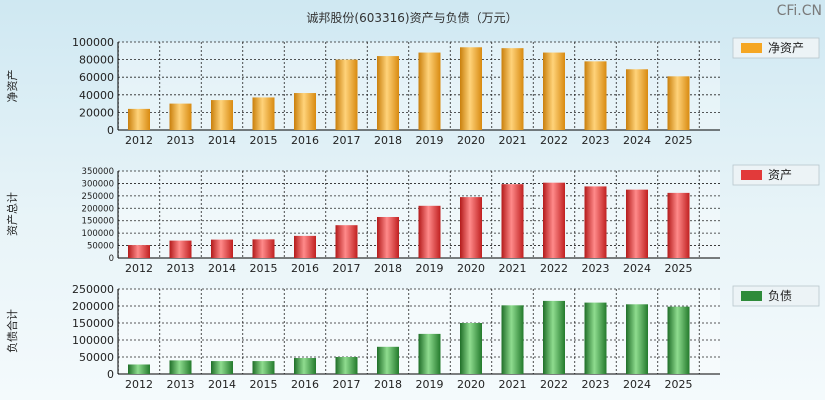 The image size is (825, 400). I want to click on chart-title: 诚邦股份(603316)资产与负债（万元）, so click(411, 18).